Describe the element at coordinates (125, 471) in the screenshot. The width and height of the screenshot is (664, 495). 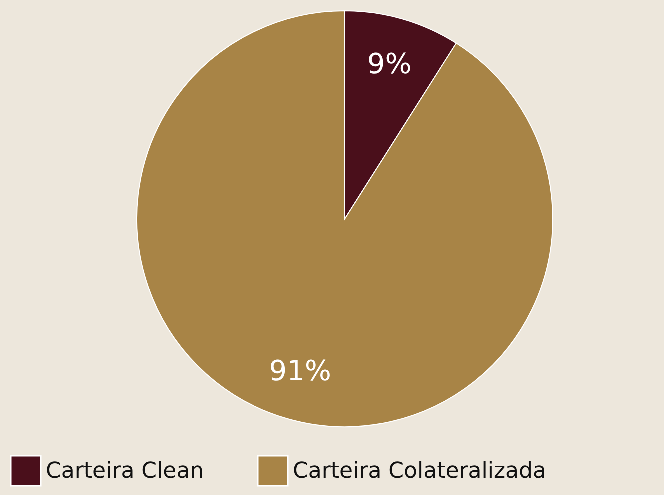
I see `legend-label: Carteira Clean` at that location.